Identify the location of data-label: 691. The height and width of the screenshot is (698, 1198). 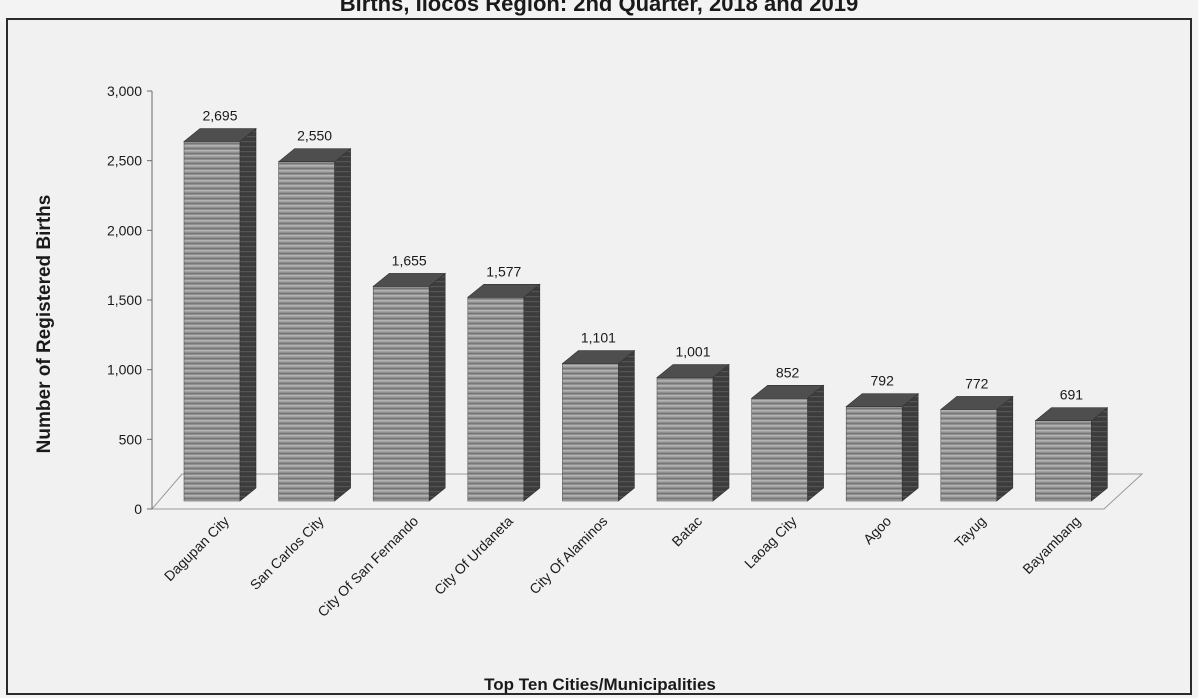
(1072, 395).